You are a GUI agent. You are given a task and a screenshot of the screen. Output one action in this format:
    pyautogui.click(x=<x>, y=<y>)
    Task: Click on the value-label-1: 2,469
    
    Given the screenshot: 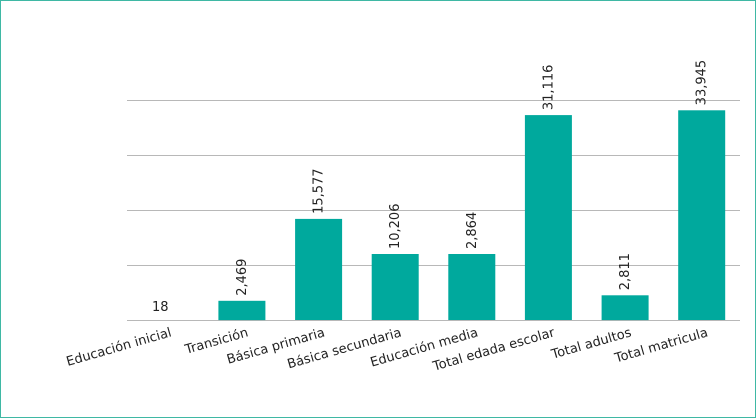 What is the action you would take?
    pyautogui.click(x=242, y=277)
    